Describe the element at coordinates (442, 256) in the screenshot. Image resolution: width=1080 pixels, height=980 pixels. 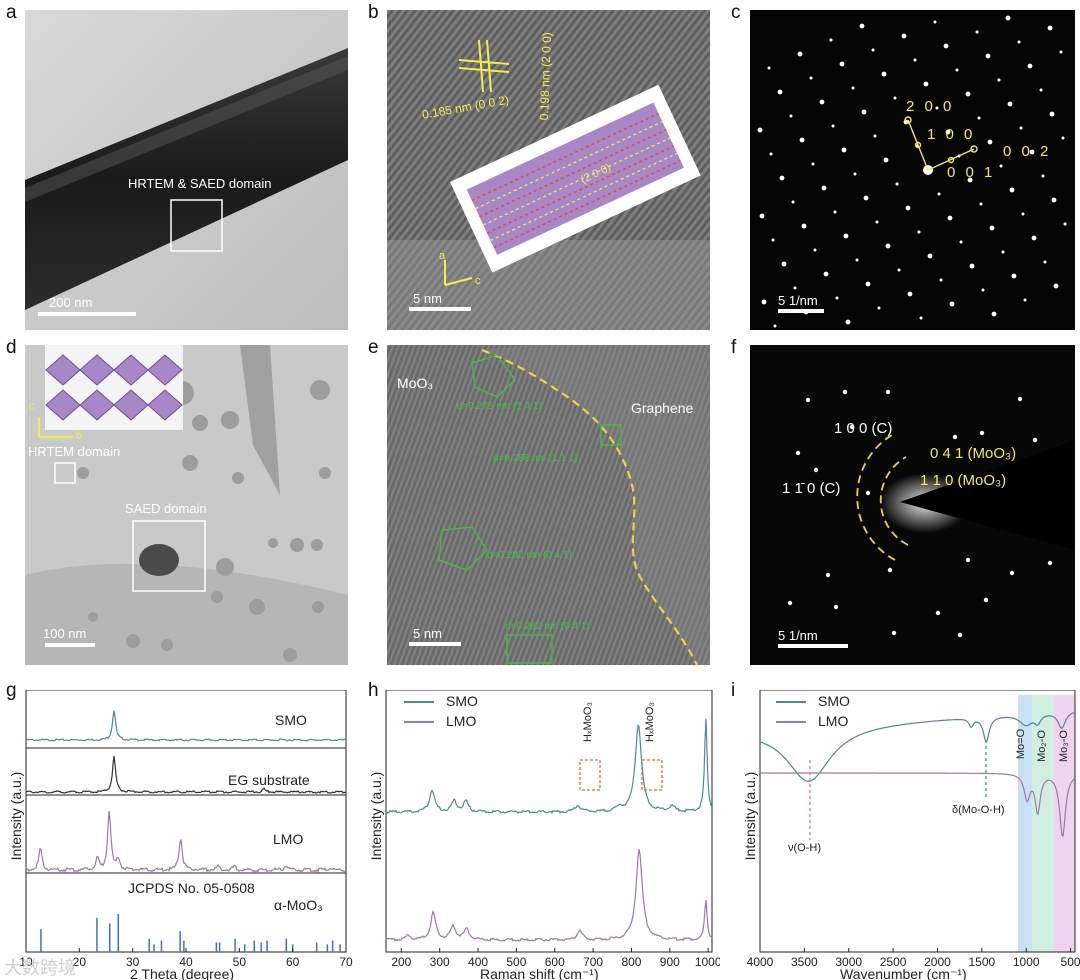
I see `axis-a-label: a` at that location.